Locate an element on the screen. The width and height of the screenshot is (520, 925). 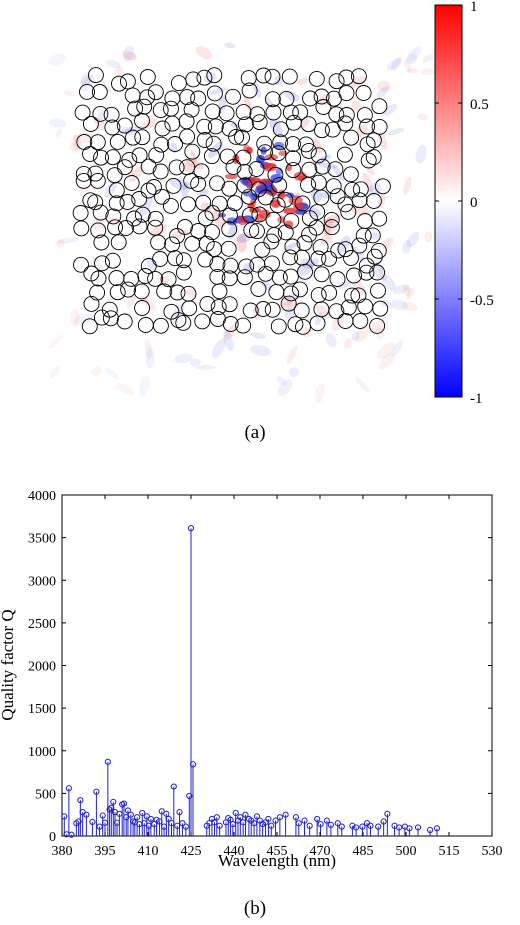
x-tick-label: 380 is located at coordinates (62, 851).